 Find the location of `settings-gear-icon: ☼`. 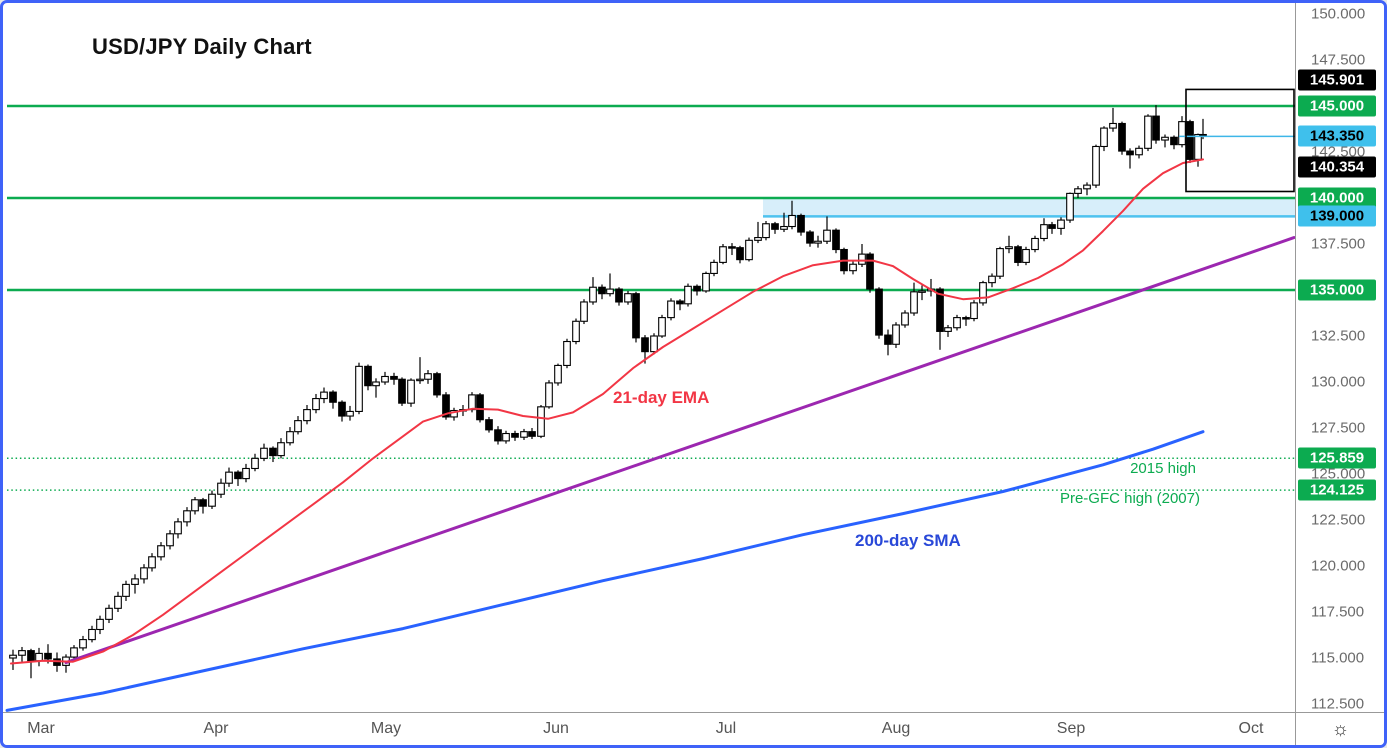

settings-gear-icon: ☼ is located at coordinates (1339, 729).